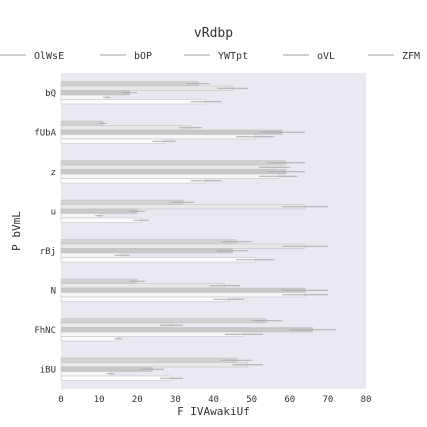 This screenshot has width=427, height=427. What do you see at coordinates (45, 232) in the screenshot?
I see `y-axis-ticks: bQ fUbA z u rBj N FhNC iBU` at bounding box center [45, 232].